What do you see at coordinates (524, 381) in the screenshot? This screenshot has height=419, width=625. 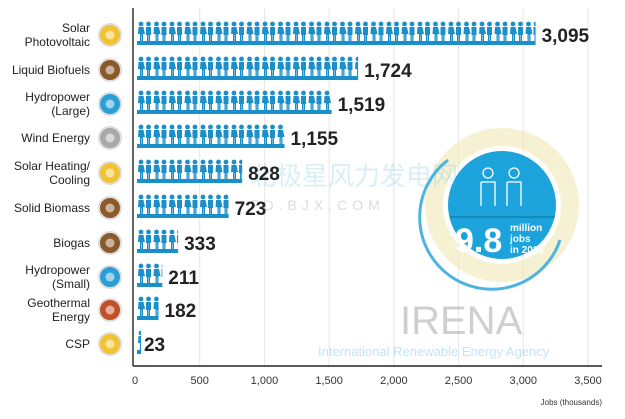 I see `x-tick-label: 3,000` at bounding box center [524, 381].